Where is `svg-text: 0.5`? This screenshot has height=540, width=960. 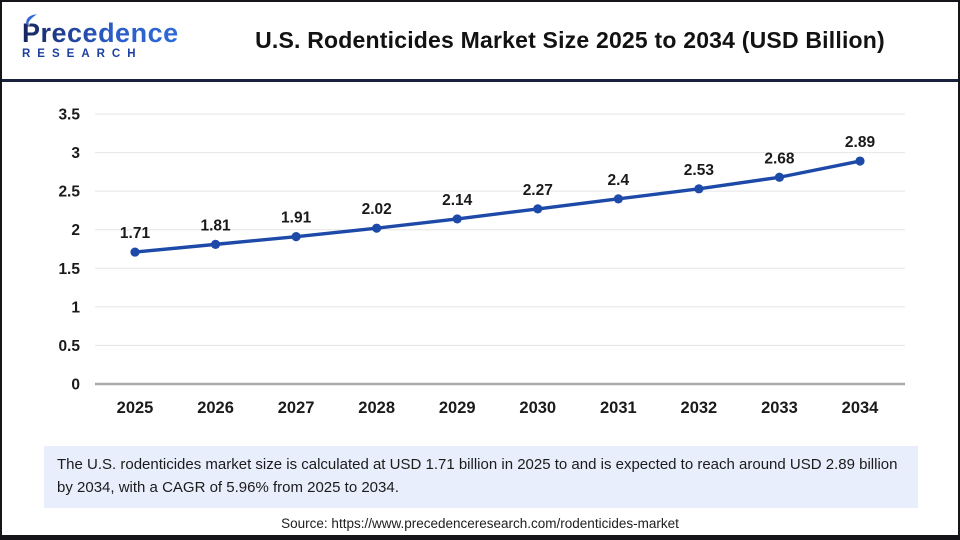 svg-text: 0.5 is located at coordinates (69, 346).